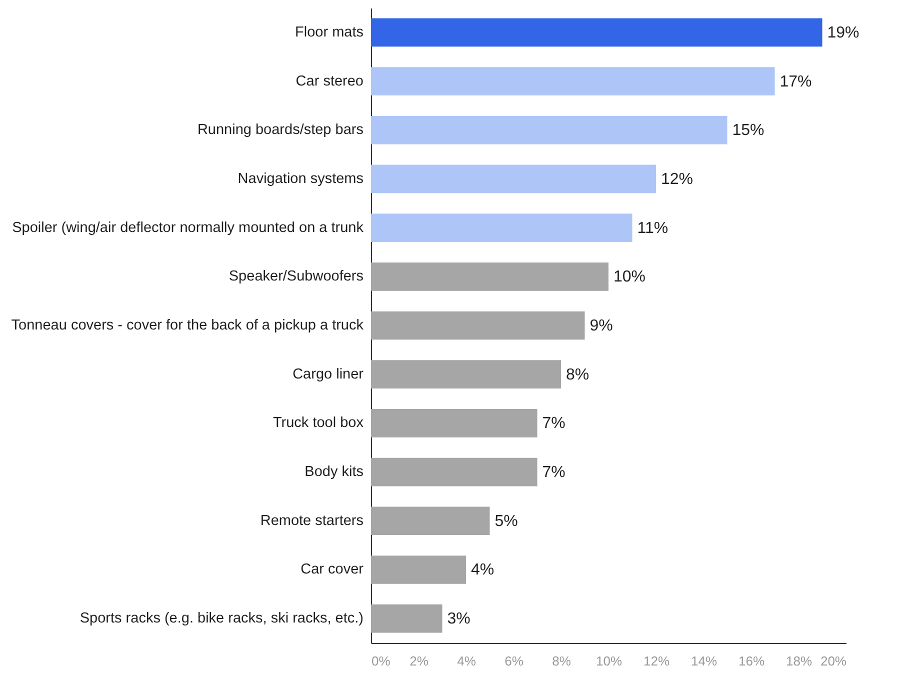 The width and height of the screenshot is (897, 686). I want to click on x-tick-label: 20%, so click(833, 661).